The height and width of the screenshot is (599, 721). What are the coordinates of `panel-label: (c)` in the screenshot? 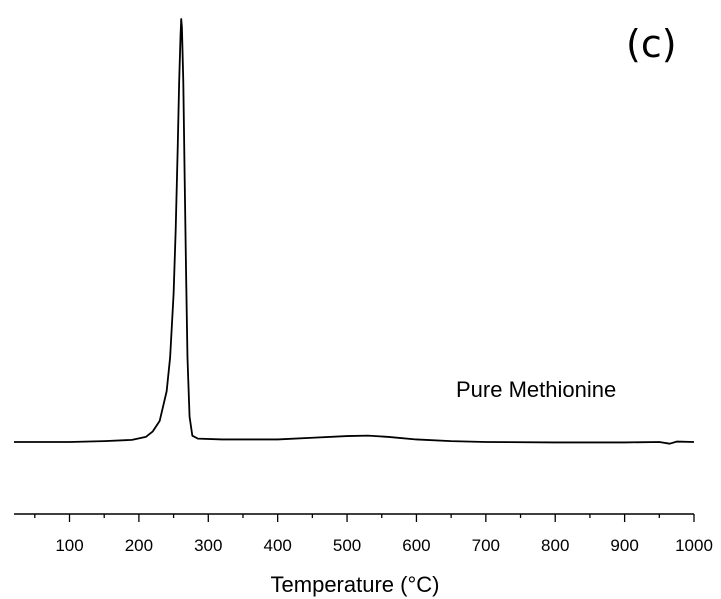 It's located at (651, 44).